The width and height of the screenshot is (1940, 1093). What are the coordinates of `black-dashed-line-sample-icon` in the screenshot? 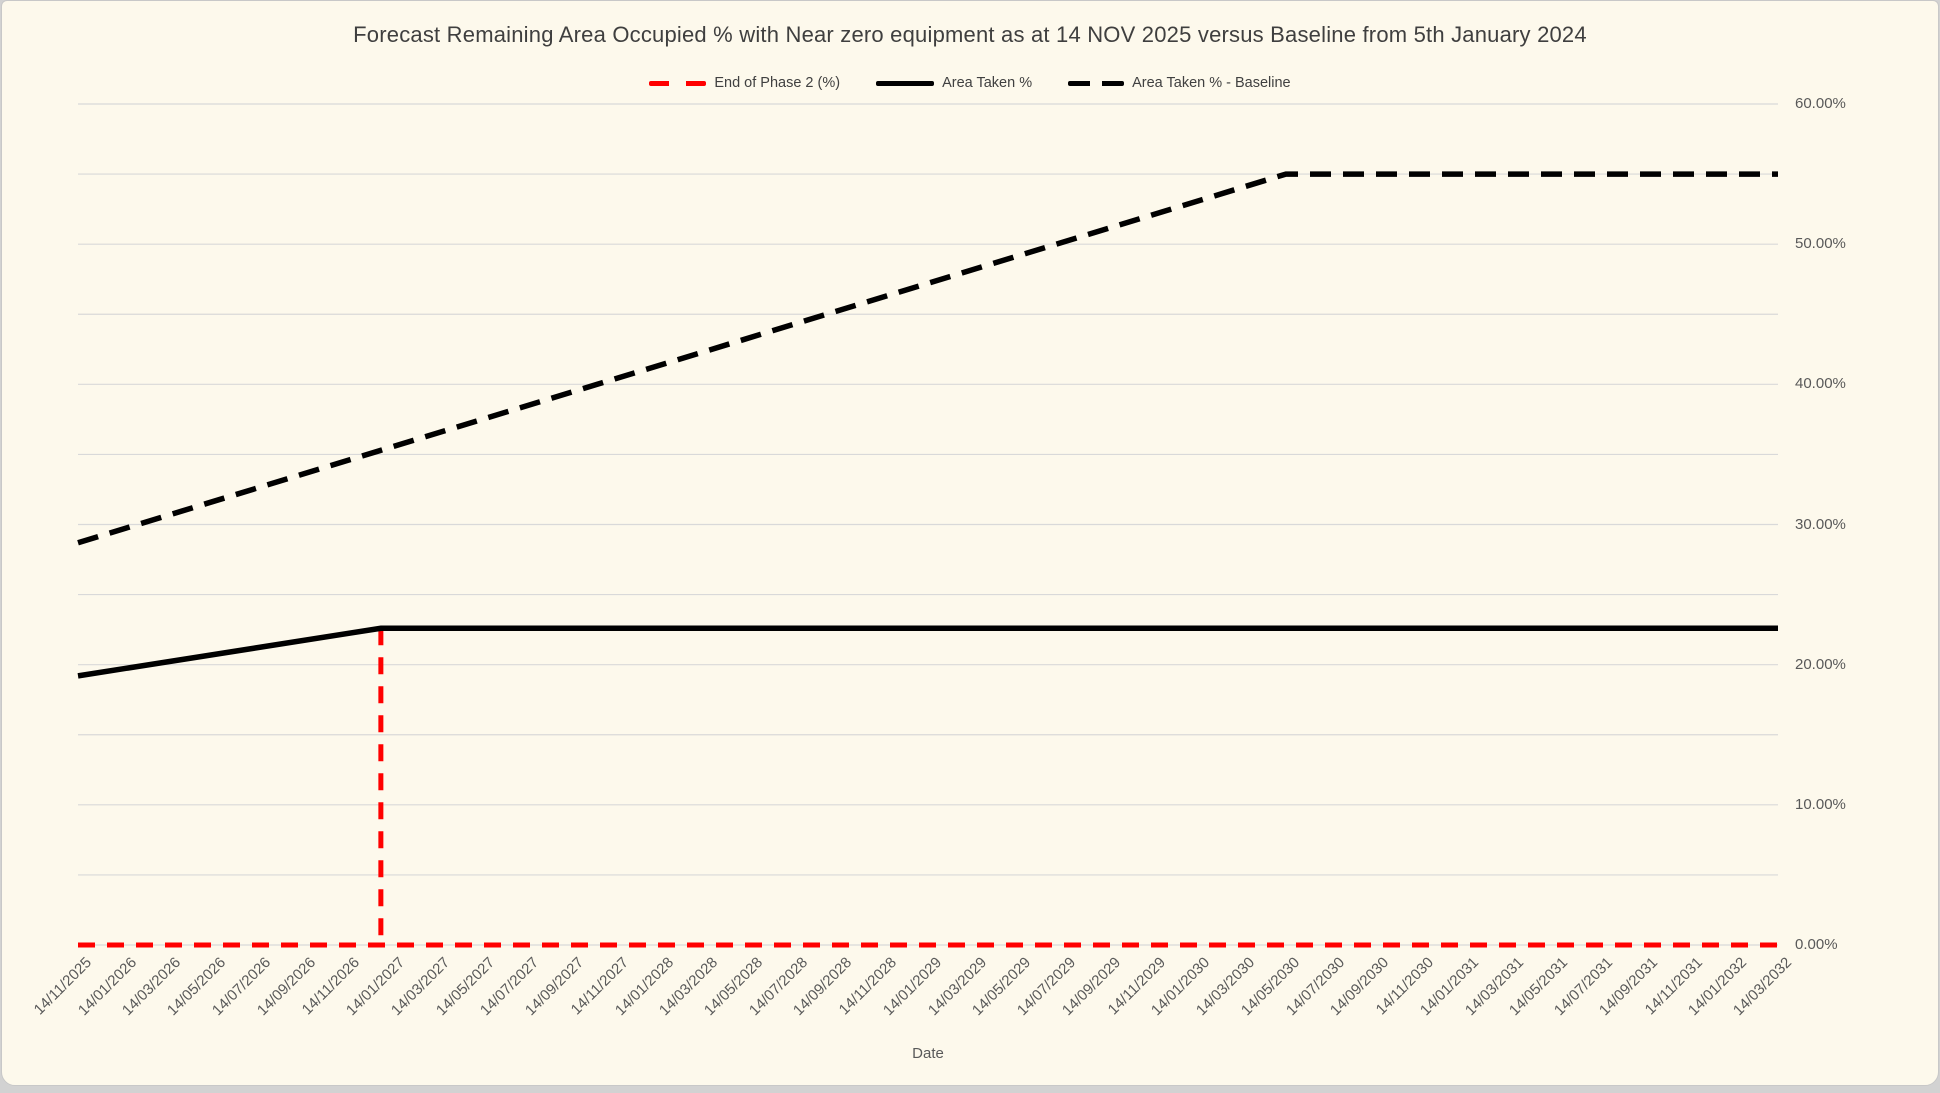 It's located at (1096, 83).